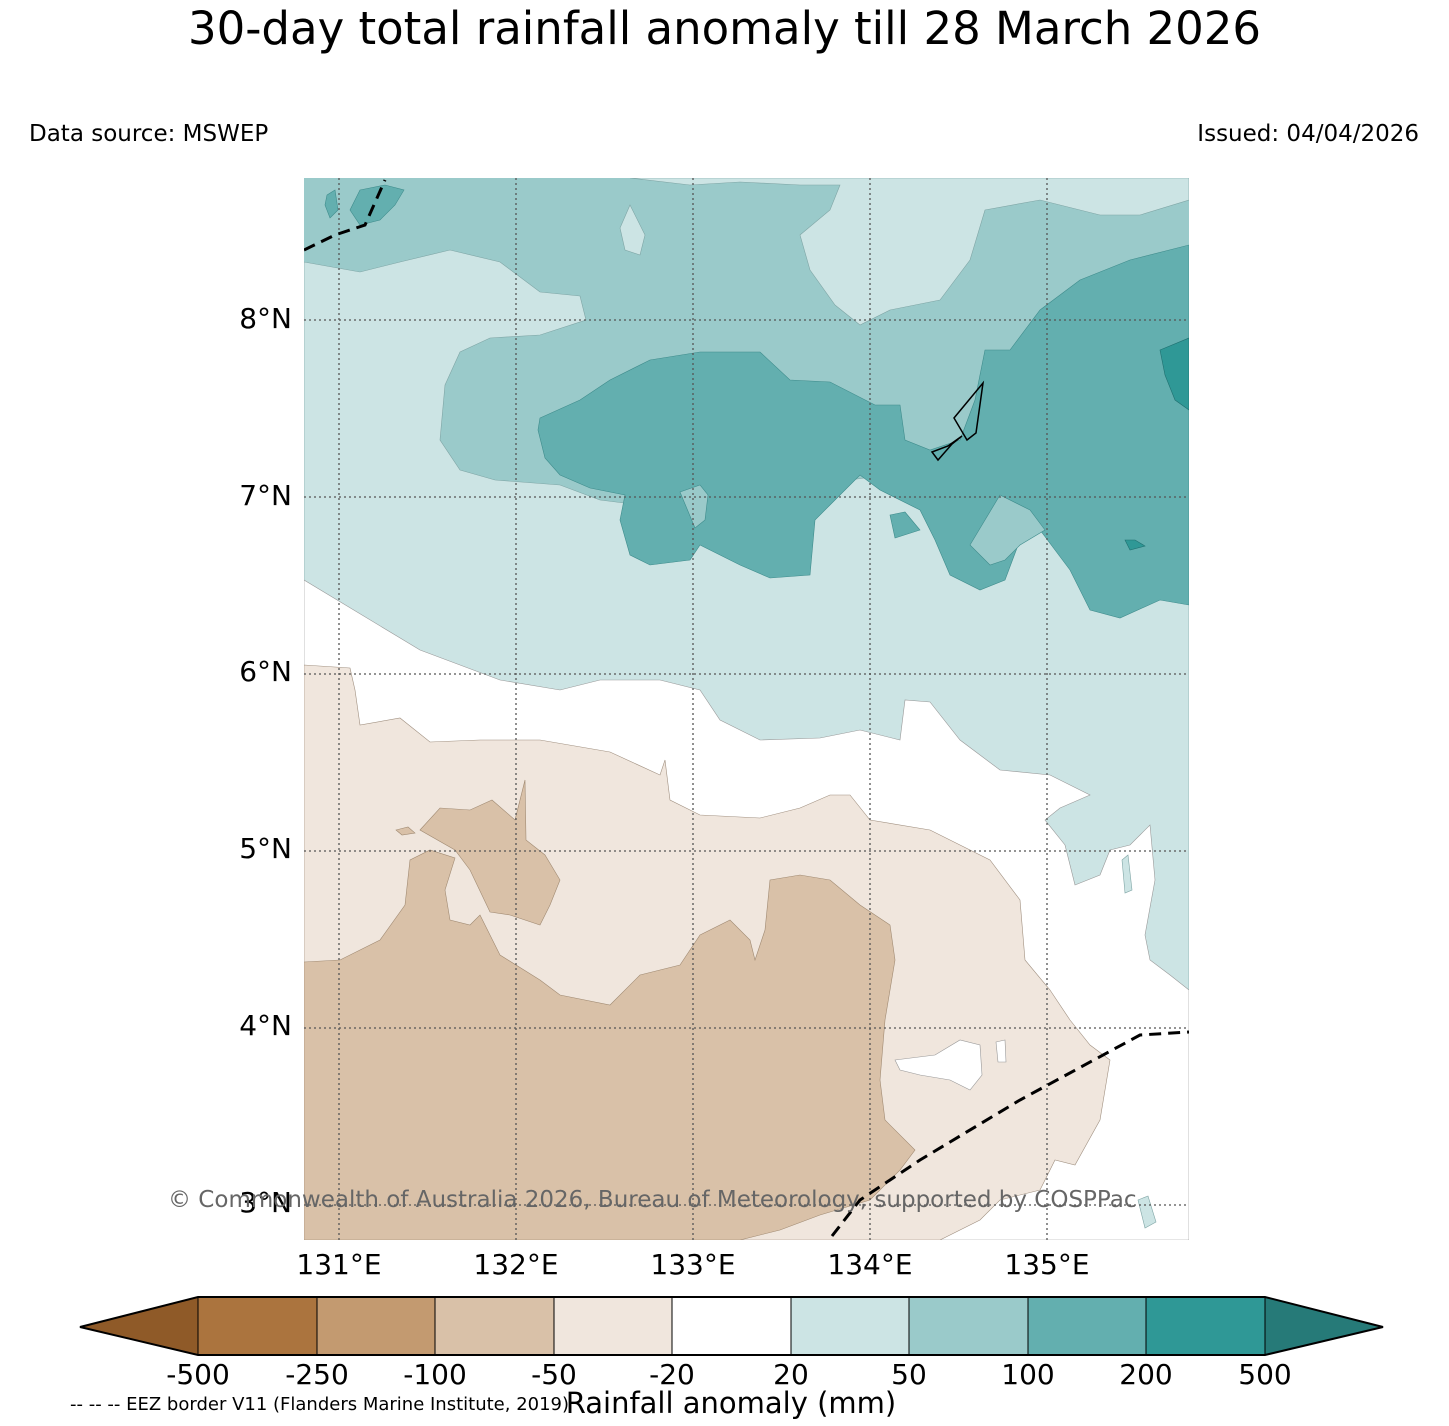 This screenshot has height=1426, width=1449. What do you see at coordinates (405, 831) in the screenshot?
I see `band-minus50-minus100-islet` at bounding box center [405, 831].